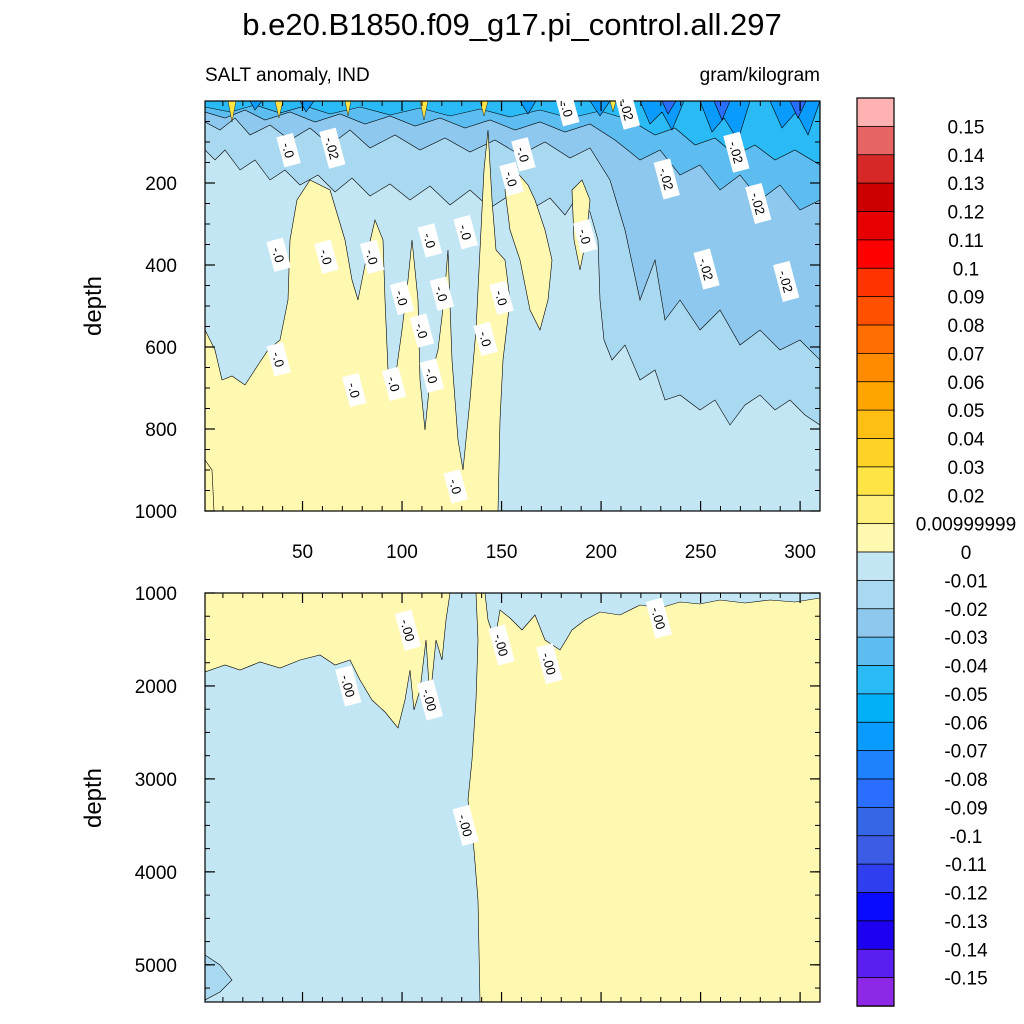  Describe the element at coordinates (966, 950) in the screenshot. I see `colorbar-label: -0.14` at that location.